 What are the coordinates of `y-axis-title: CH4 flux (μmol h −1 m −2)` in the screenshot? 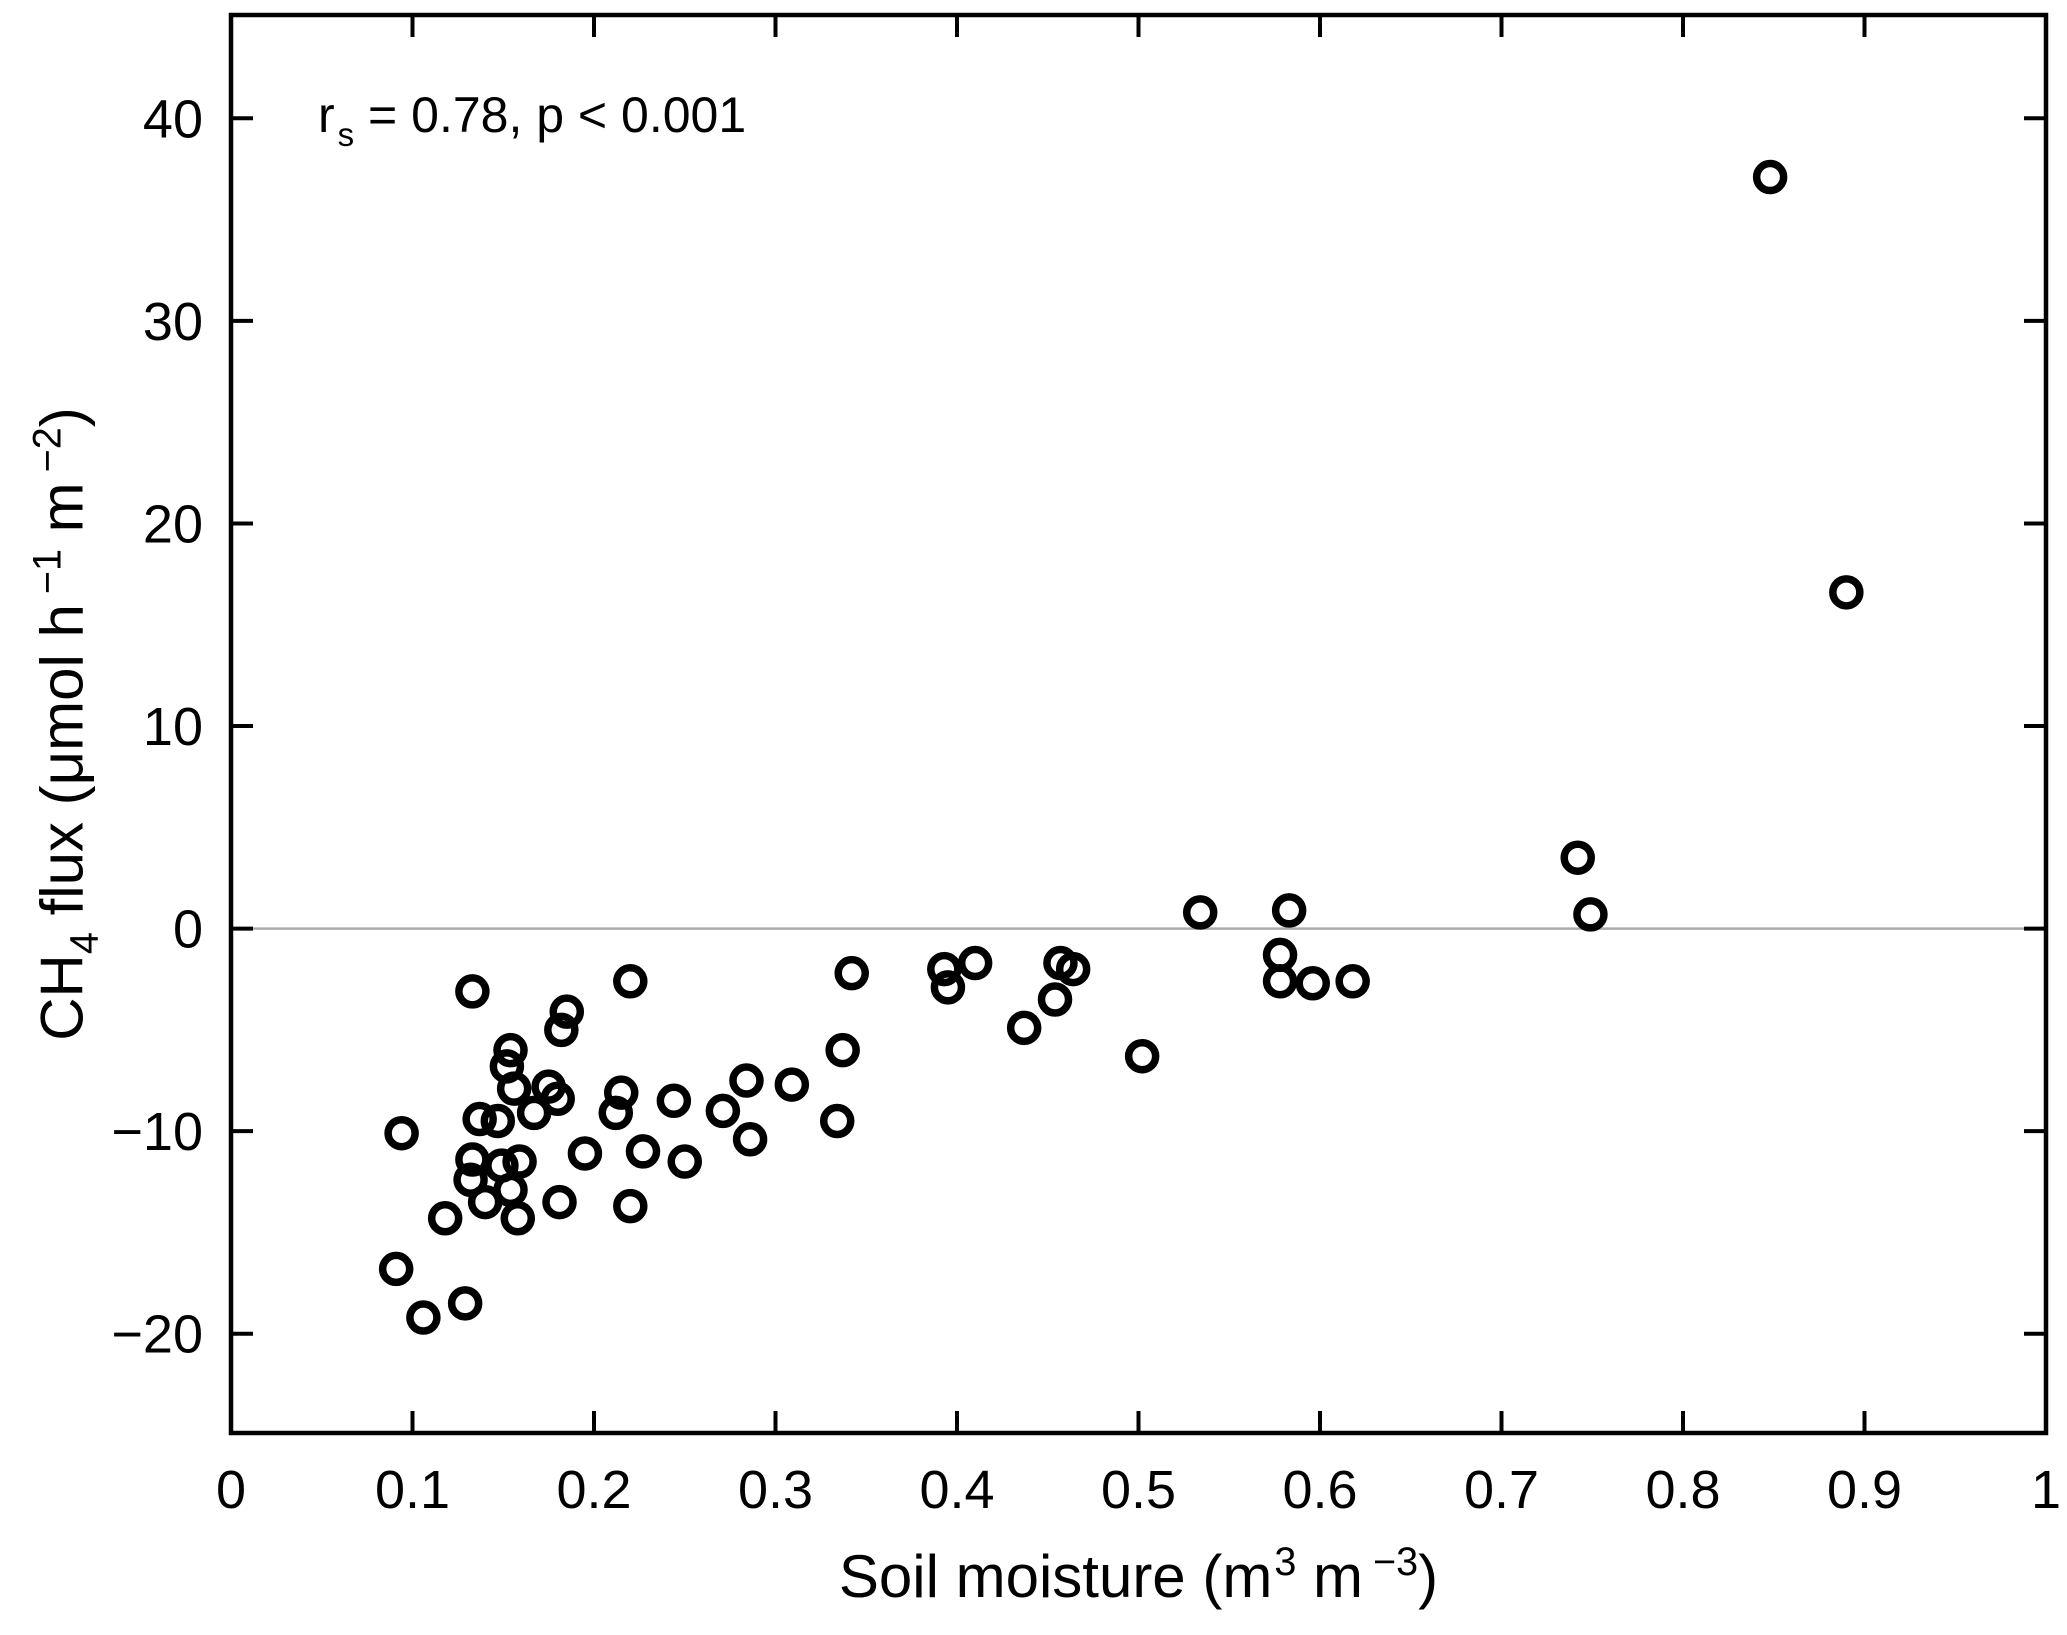 It's located at (66, 724).